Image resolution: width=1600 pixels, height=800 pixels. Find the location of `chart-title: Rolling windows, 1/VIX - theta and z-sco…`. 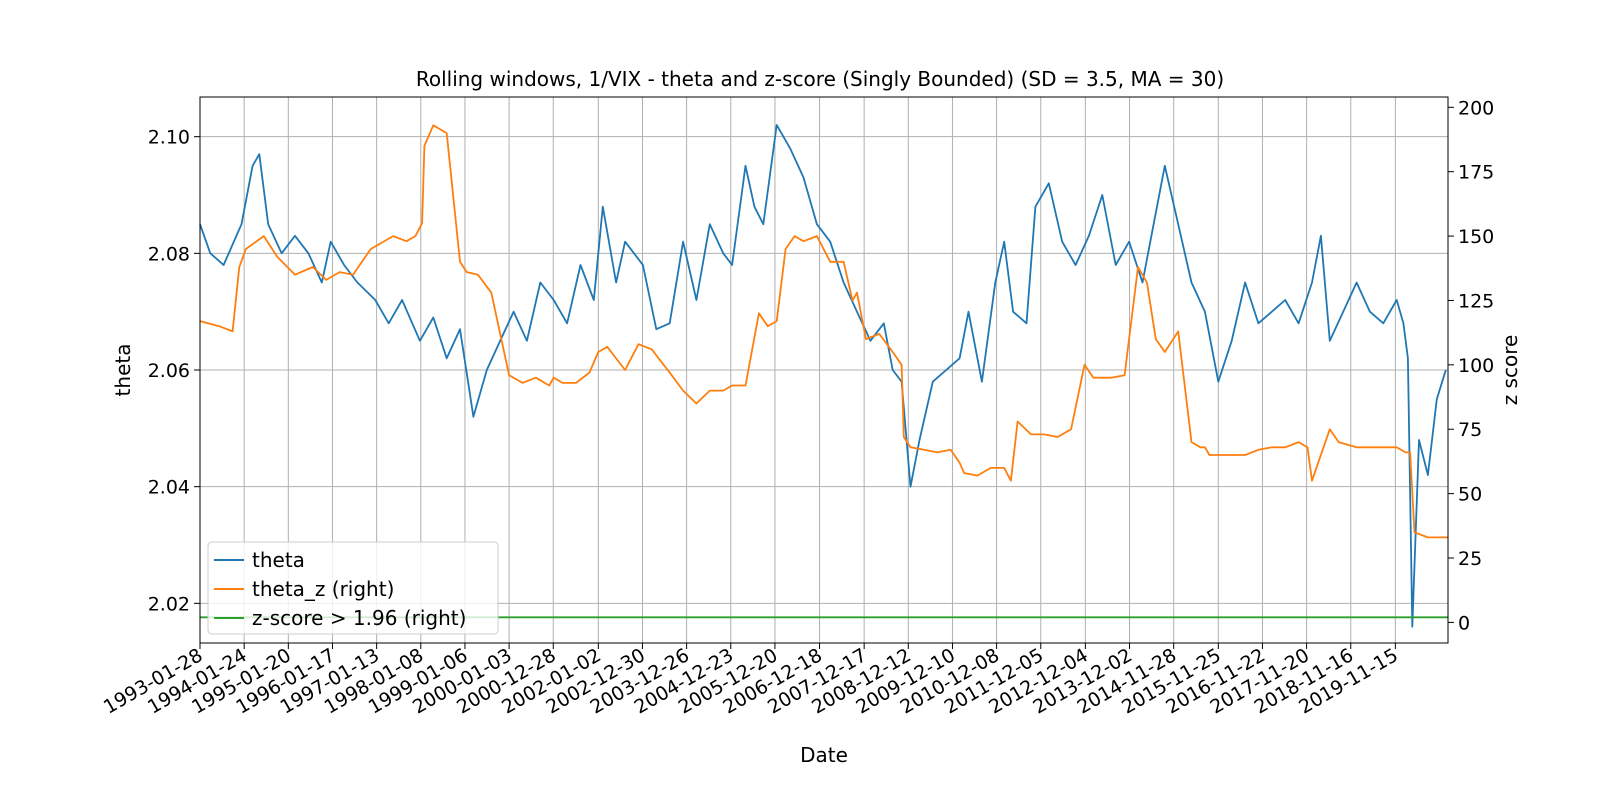

chart-title: Rolling windows, 1/VIX - theta and z-sco… is located at coordinates (820, 79).